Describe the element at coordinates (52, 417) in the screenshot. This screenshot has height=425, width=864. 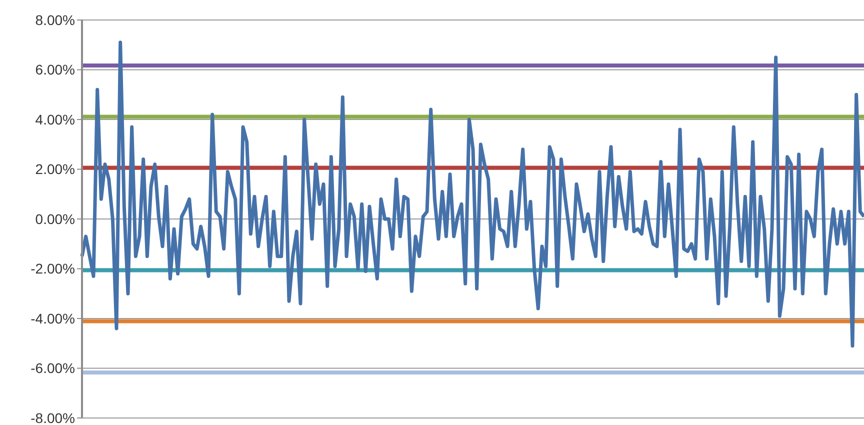
I see `y-tick-label: -8.00%` at that location.